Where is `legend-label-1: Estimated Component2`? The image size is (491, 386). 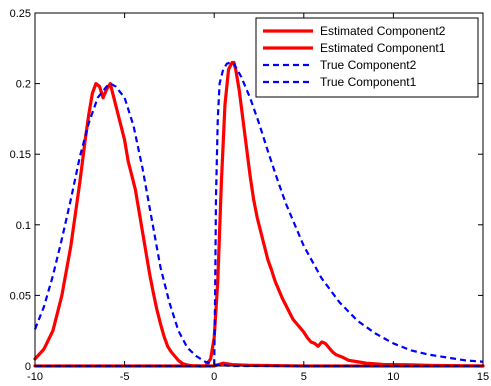 legend-label-1: Estimated Component2 is located at coordinates (383, 31).